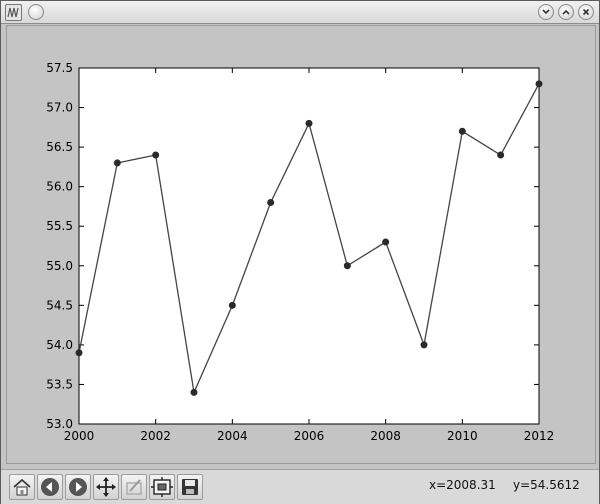 The image size is (600, 504). What do you see at coordinates (566, 12) in the screenshot?
I see `maximize-button` at bounding box center [566, 12].